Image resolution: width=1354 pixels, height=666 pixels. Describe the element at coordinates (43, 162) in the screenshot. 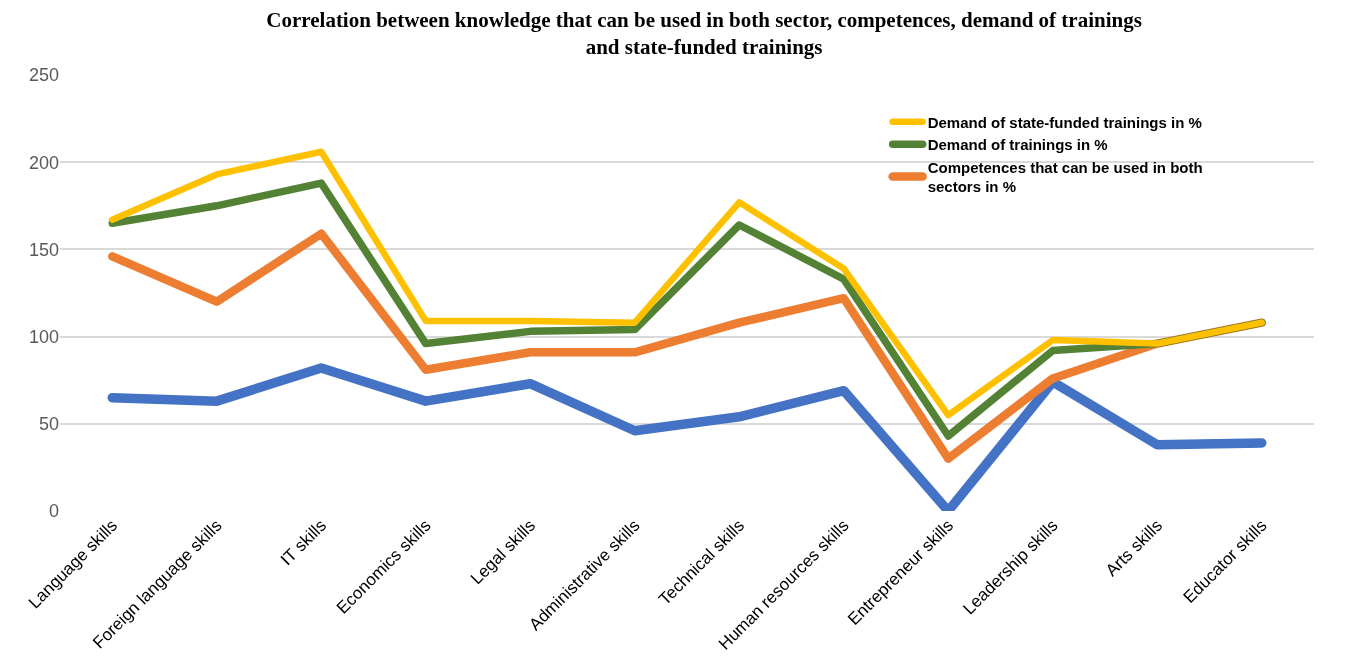

I see `y-tick-label: 200` at that location.